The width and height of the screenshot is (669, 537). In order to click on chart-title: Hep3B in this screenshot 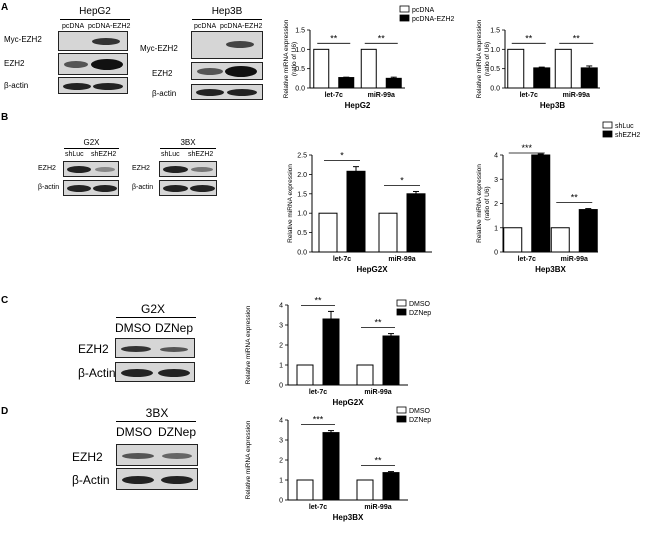, I will do `click(553, 105)`.